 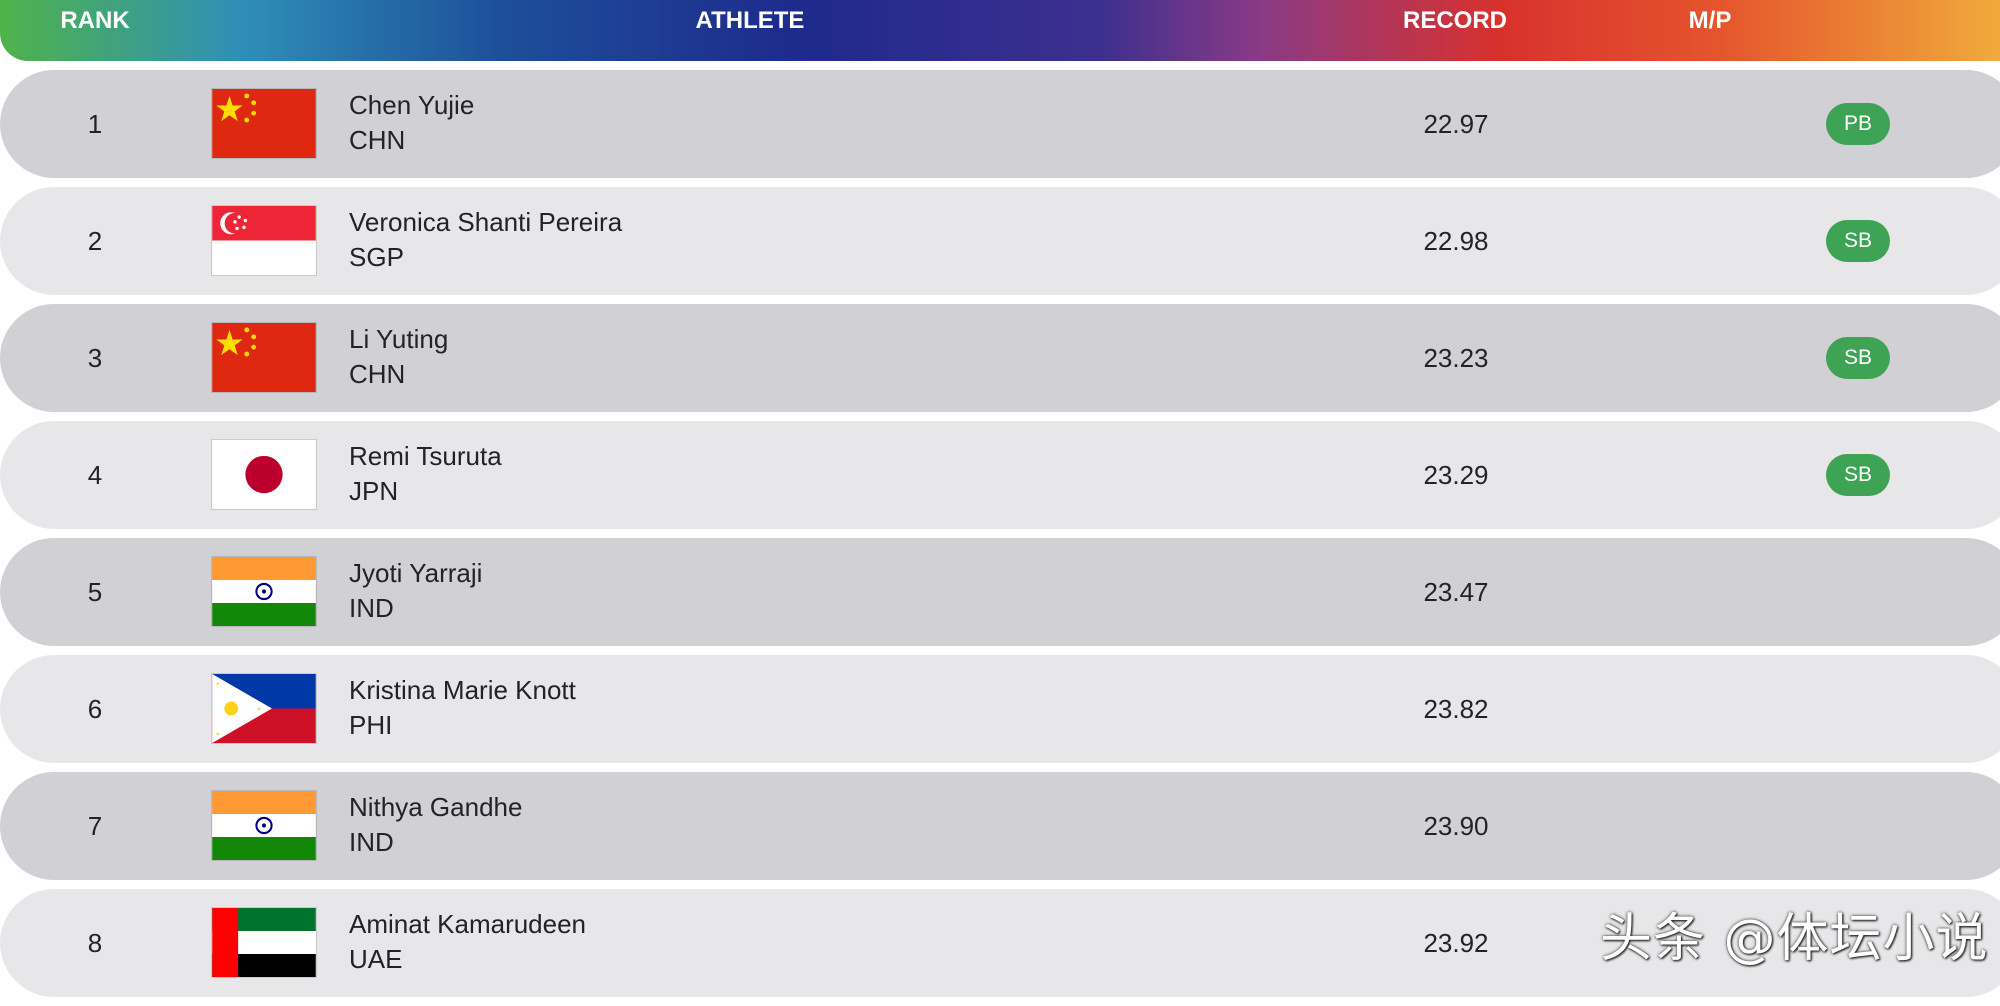 What do you see at coordinates (1456, 826) in the screenshot?
I see `record-time: 23.90` at bounding box center [1456, 826].